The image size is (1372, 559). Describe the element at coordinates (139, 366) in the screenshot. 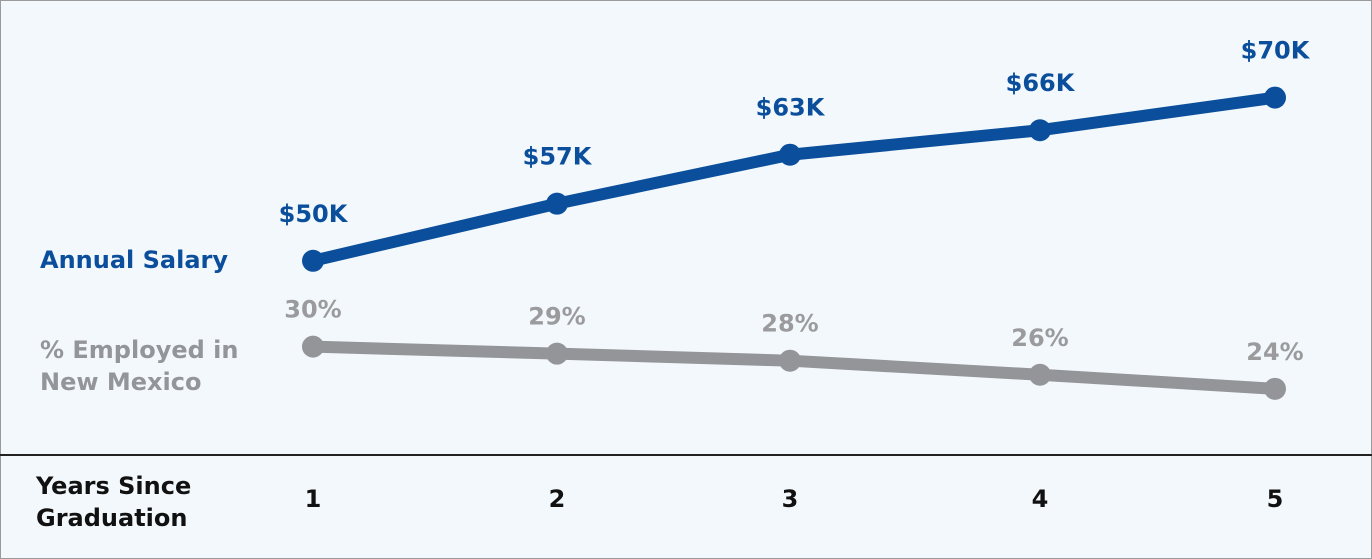

I see `series-label: % Employed in New Mexico` at that location.